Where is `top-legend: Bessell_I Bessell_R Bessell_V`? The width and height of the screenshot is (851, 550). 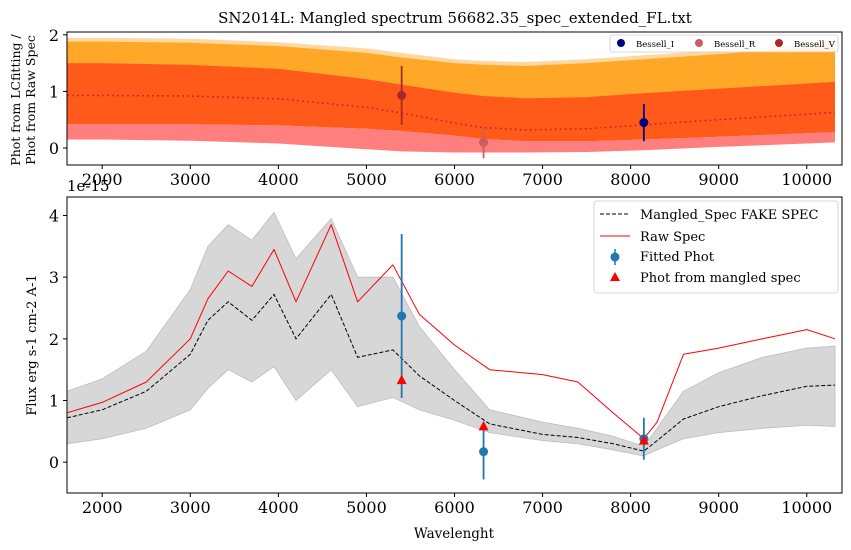 top-legend: Bessell_I Bessell_R Bessell_V is located at coordinates (724, 43).